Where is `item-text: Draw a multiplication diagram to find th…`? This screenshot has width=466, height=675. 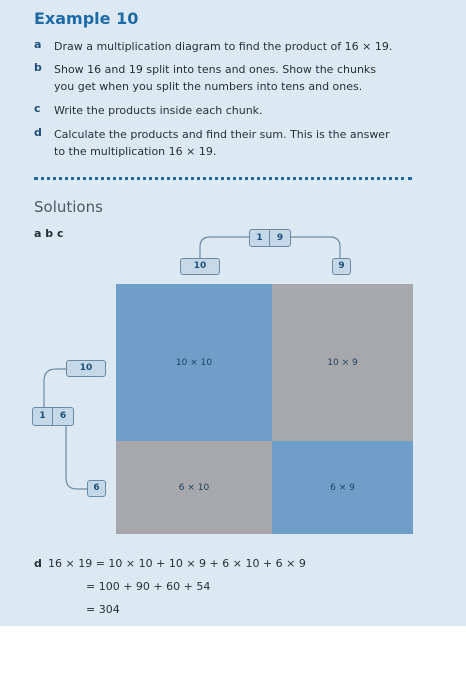 item-text: Draw a multiplication diagram to find th… is located at coordinates (223, 46).